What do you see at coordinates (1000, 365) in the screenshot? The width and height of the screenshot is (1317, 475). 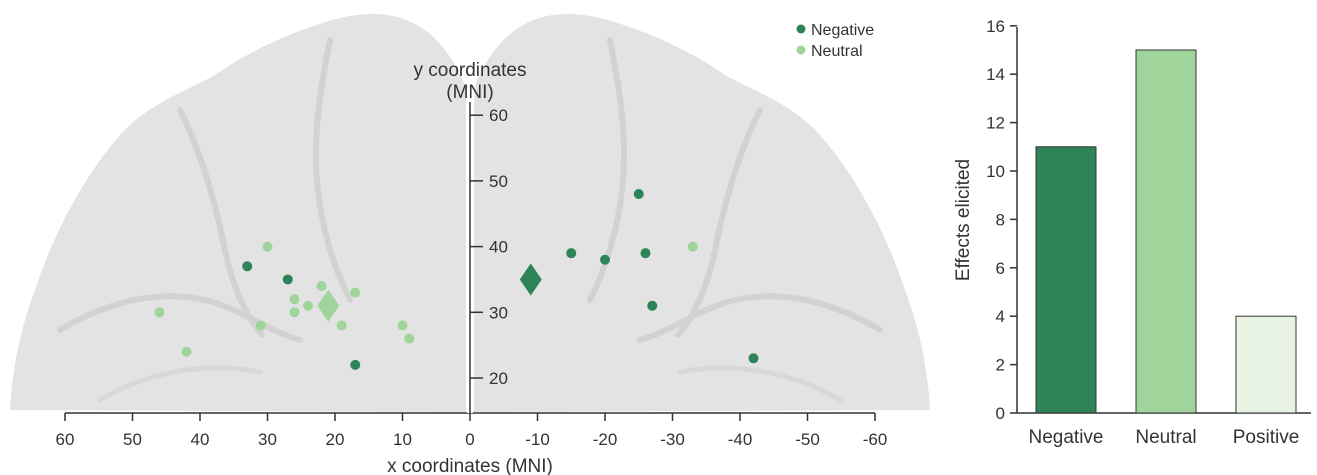 I see `bar-y-tick-label: 2` at bounding box center [1000, 365].